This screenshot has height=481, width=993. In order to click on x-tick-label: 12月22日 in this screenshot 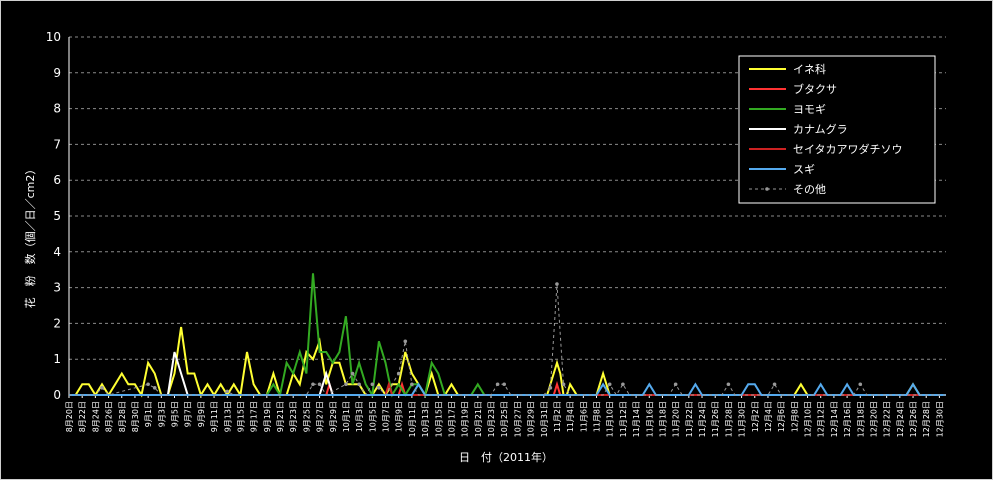, I will do `click(887, 419)`.